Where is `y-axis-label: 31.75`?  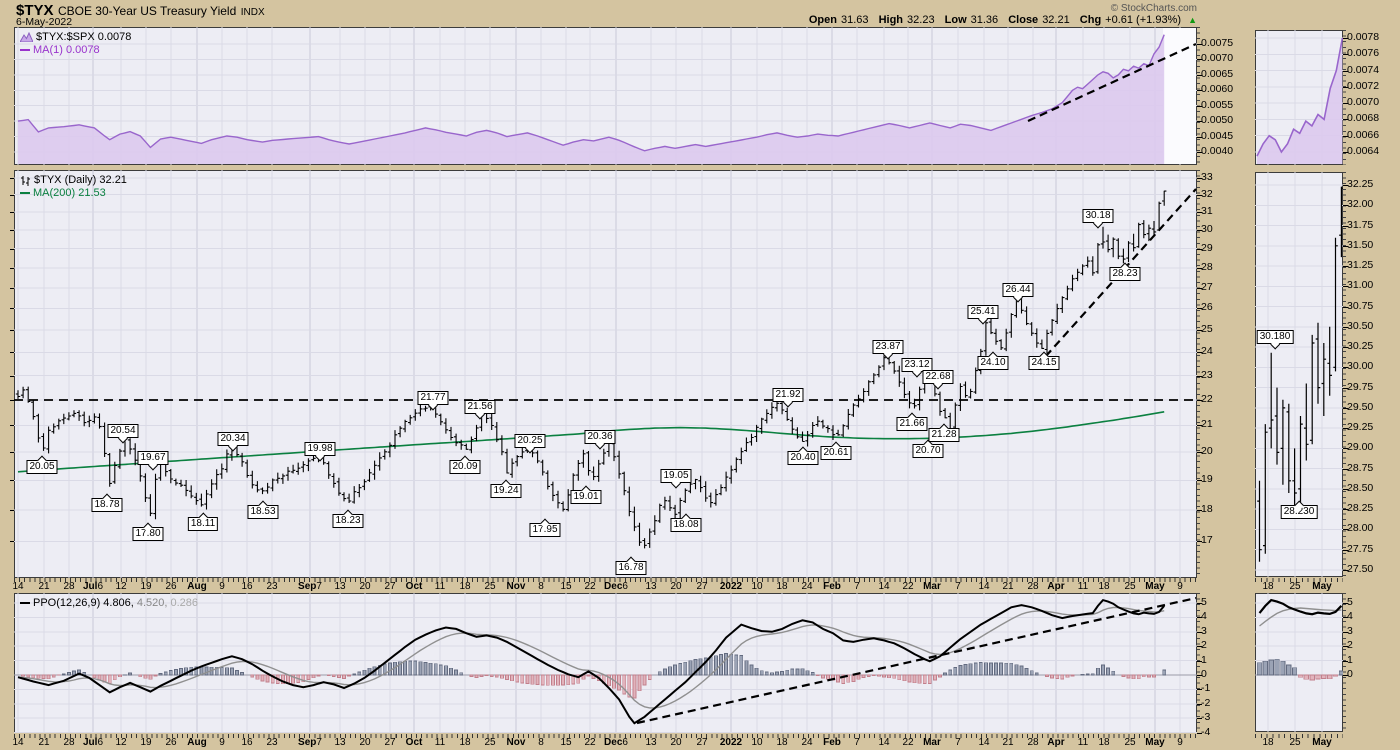 y-axis-label: 31.75 is located at coordinates (1360, 224).